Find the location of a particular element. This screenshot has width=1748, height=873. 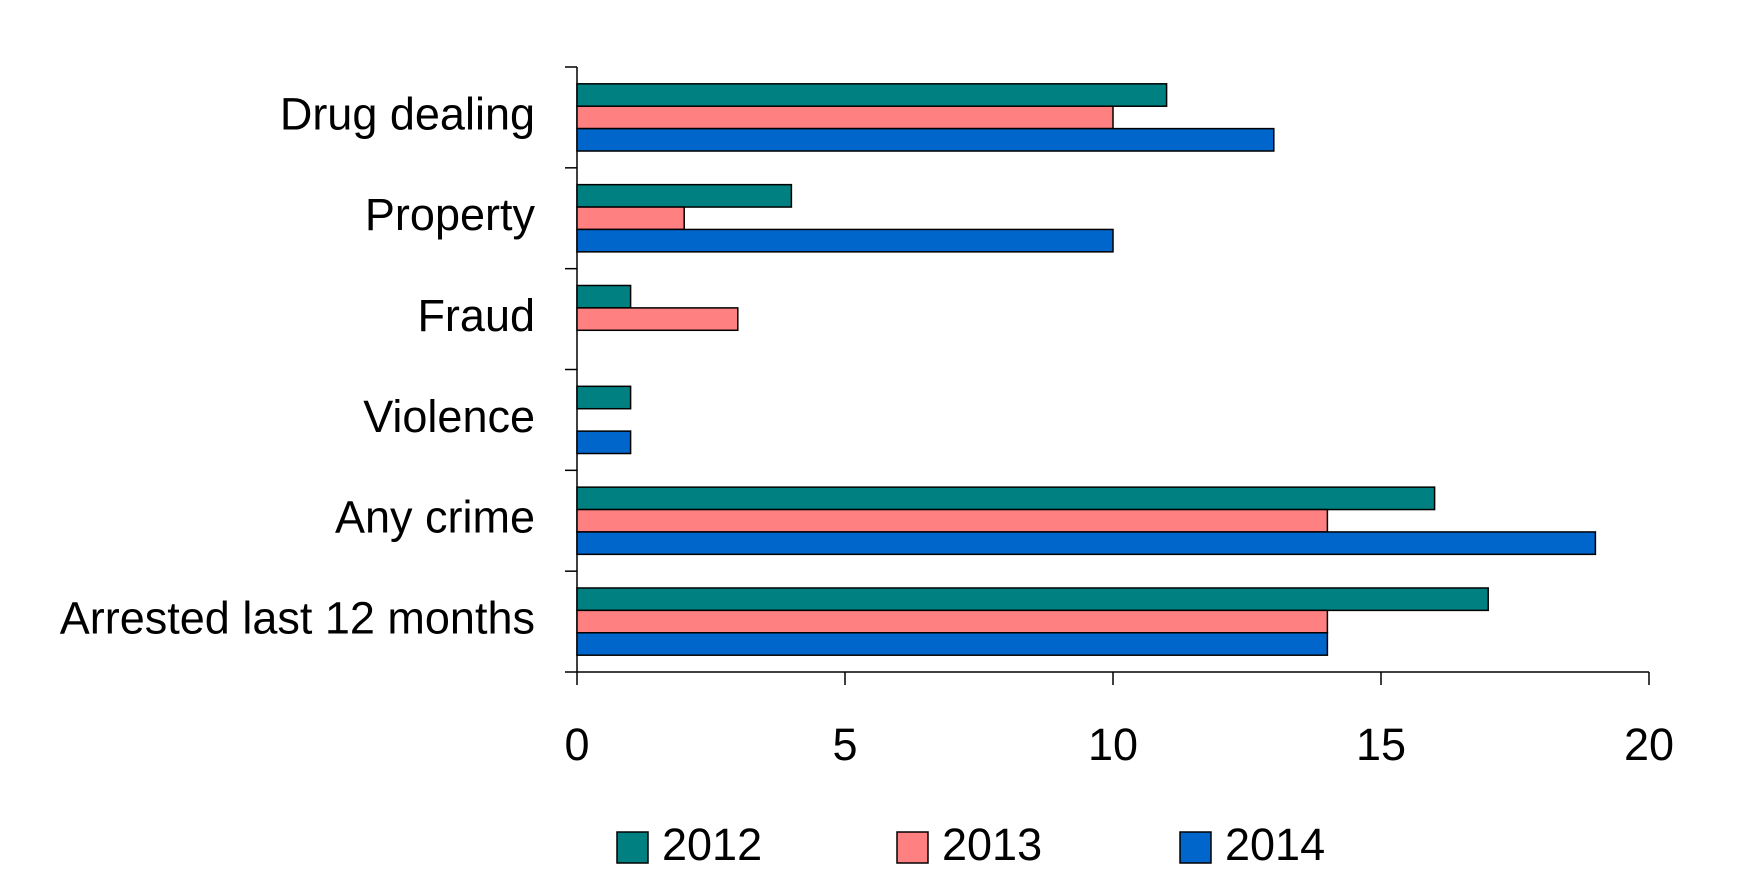

legend-label: 2013 is located at coordinates (992, 844).